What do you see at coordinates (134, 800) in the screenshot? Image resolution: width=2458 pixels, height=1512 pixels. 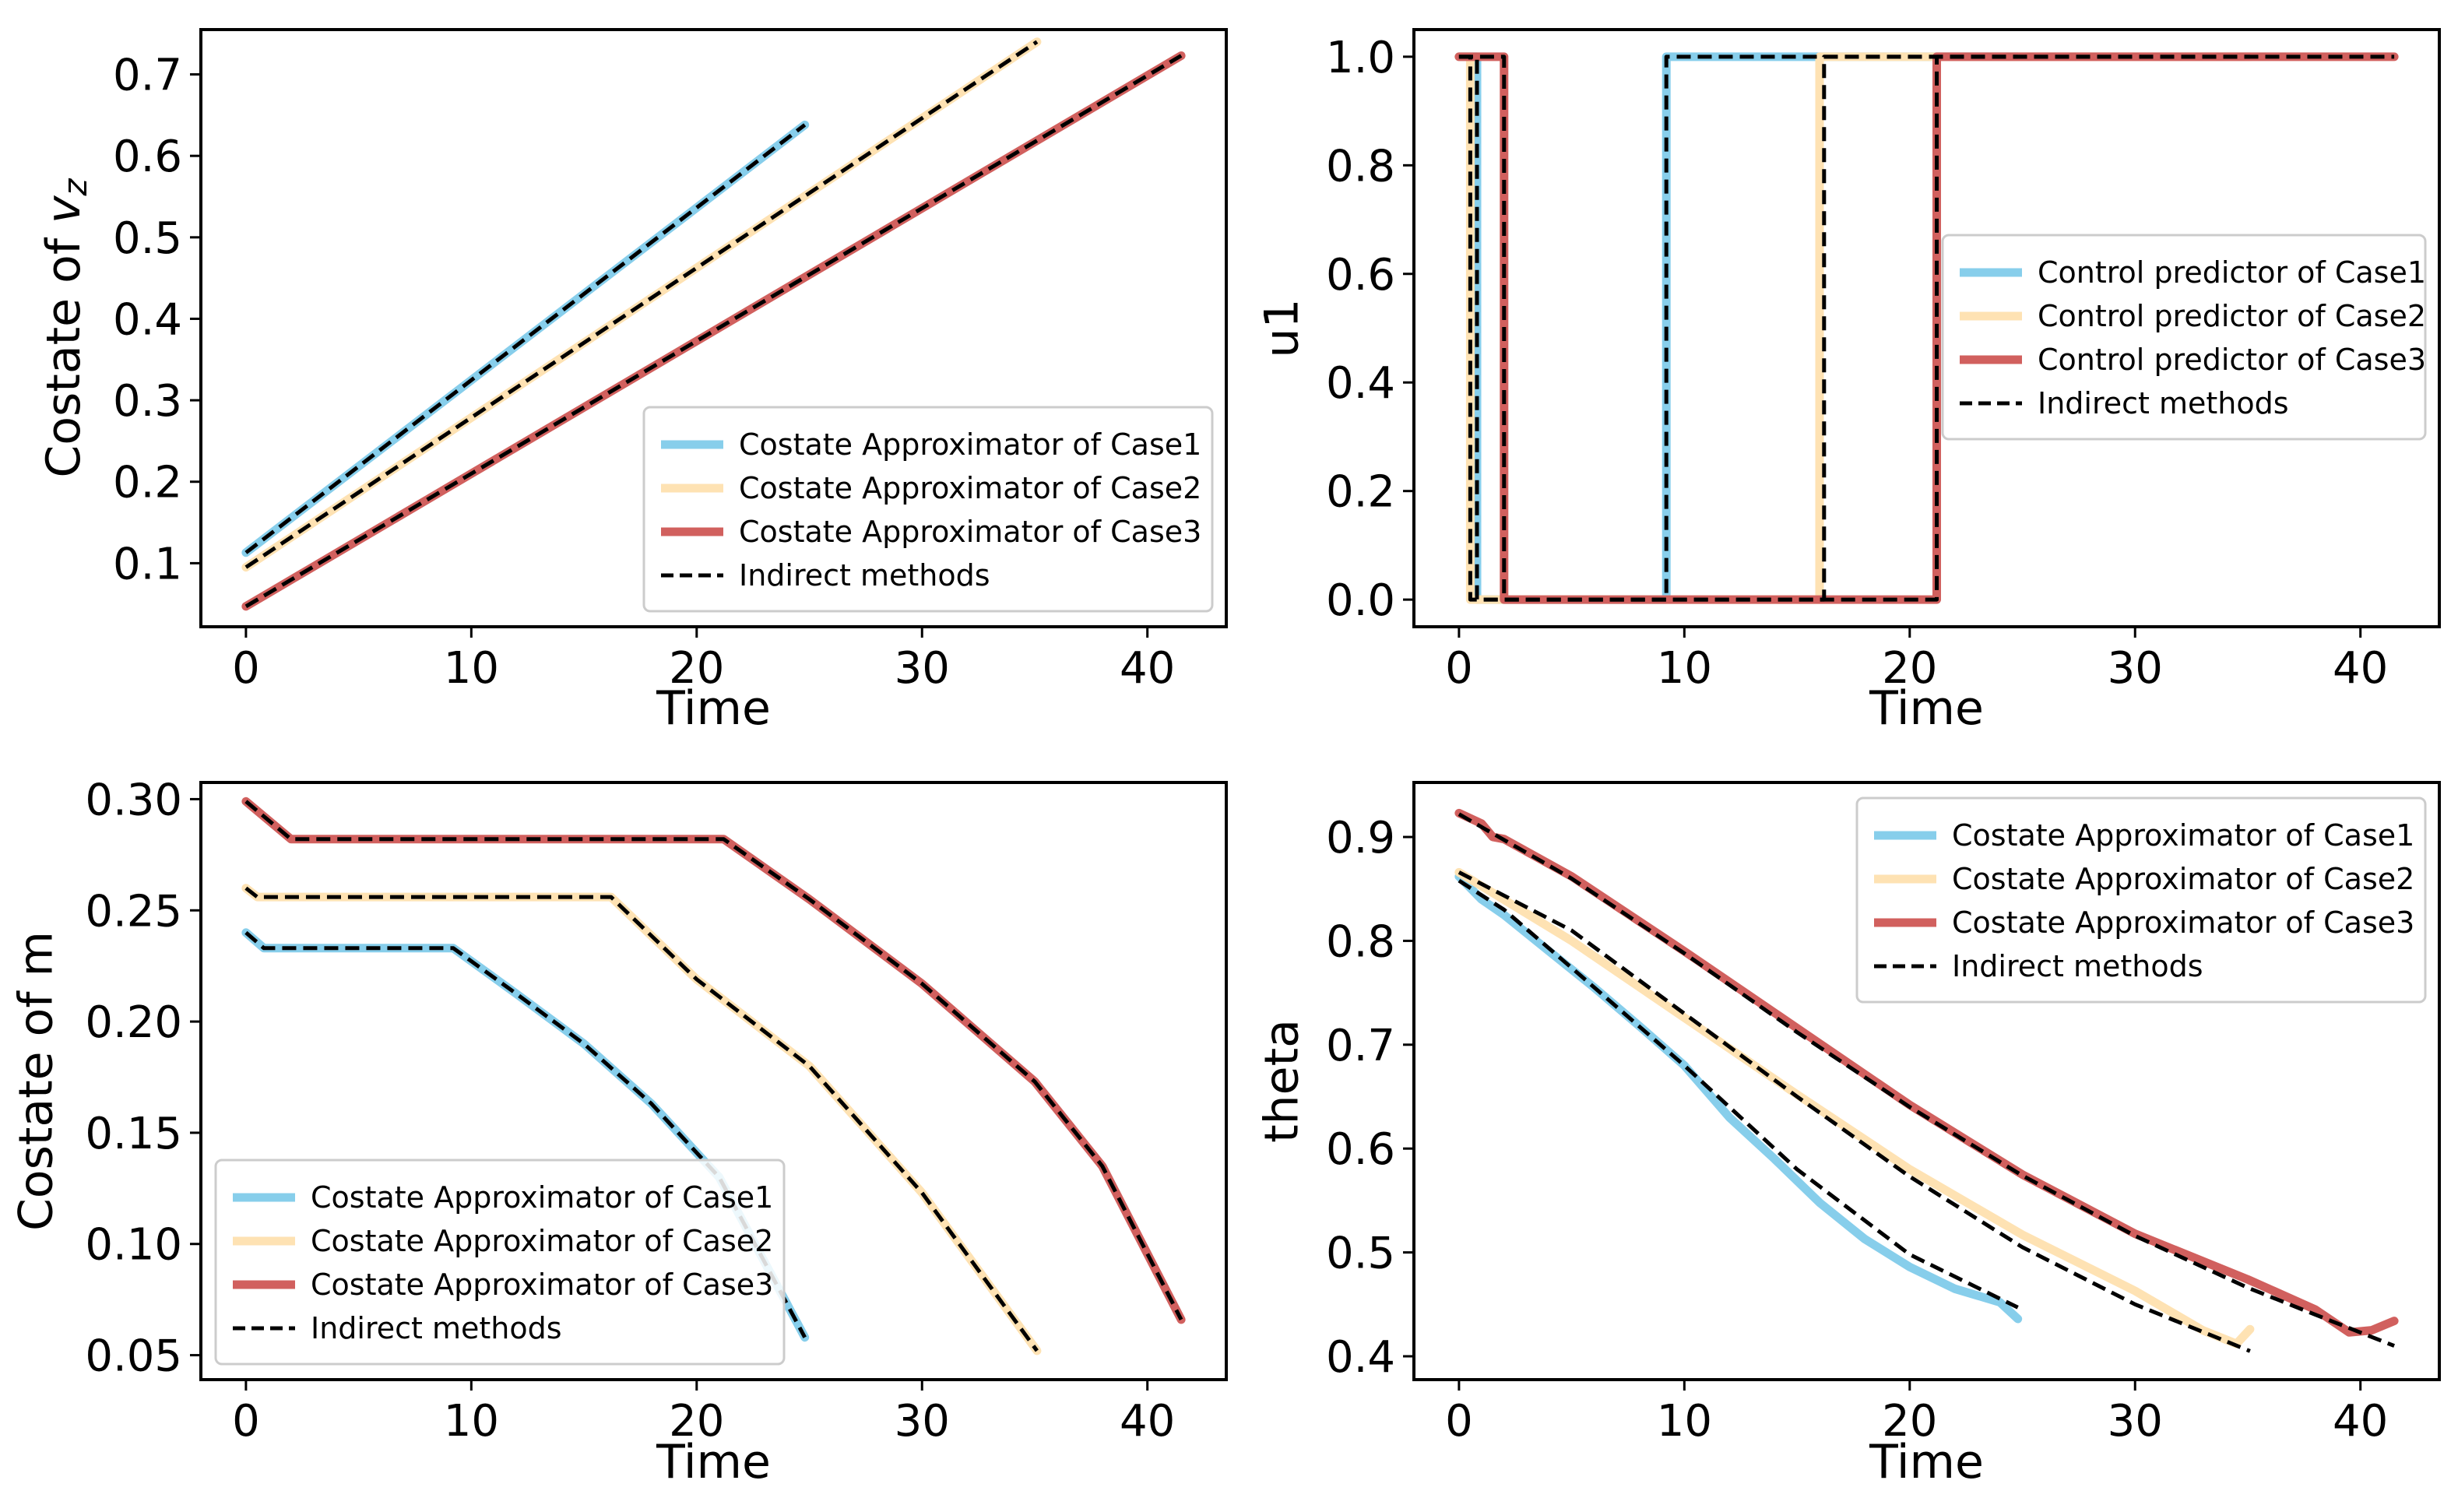 I see `y-tick-label: 0.30` at bounding box center [134, 800].